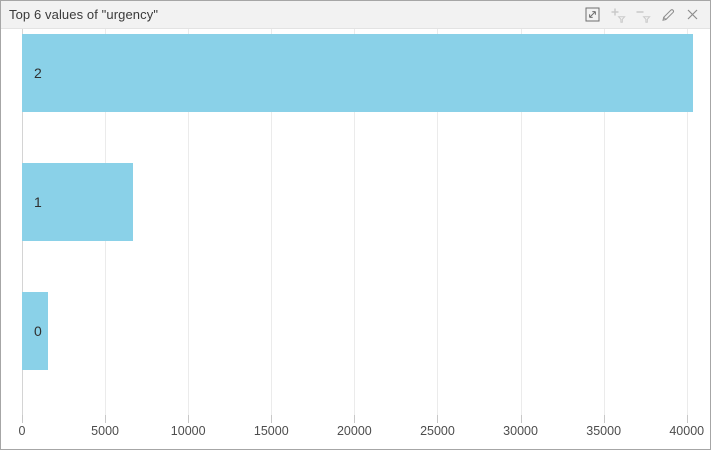 This screenshot has width=711, height=450. Describe the element at coordinates (271, 431) in the screenshot. I see `x-tick-label: 15000` at that location.